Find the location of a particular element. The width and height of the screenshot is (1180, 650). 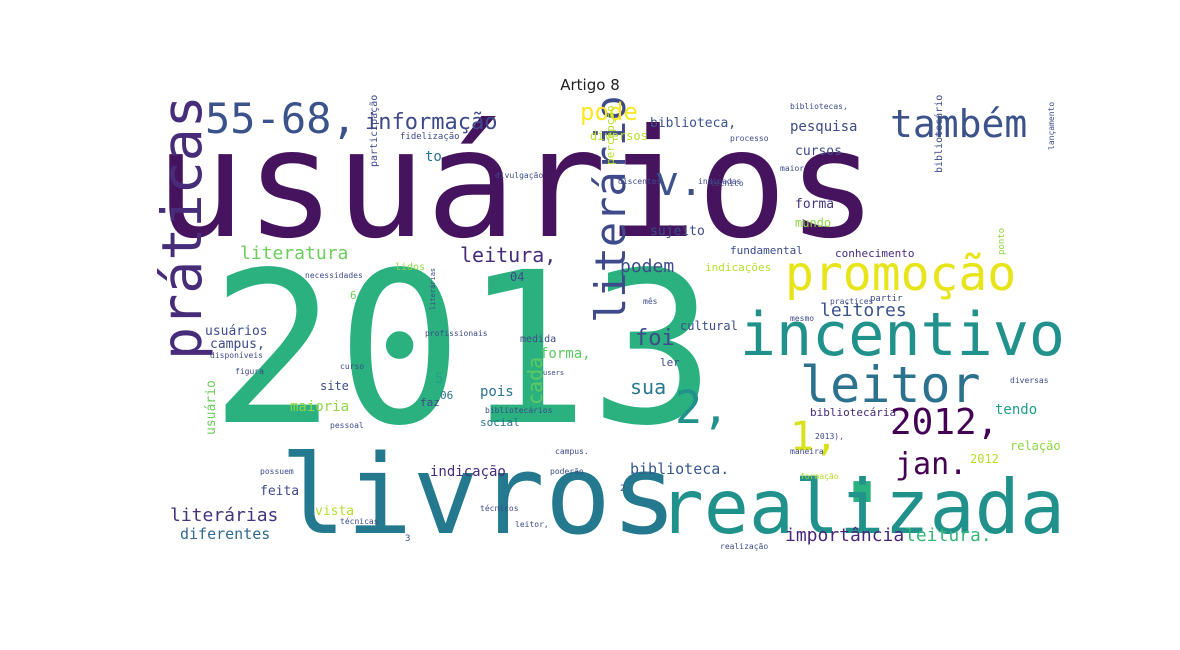

cloud-word: 5 is located at coordinates (439, 379).